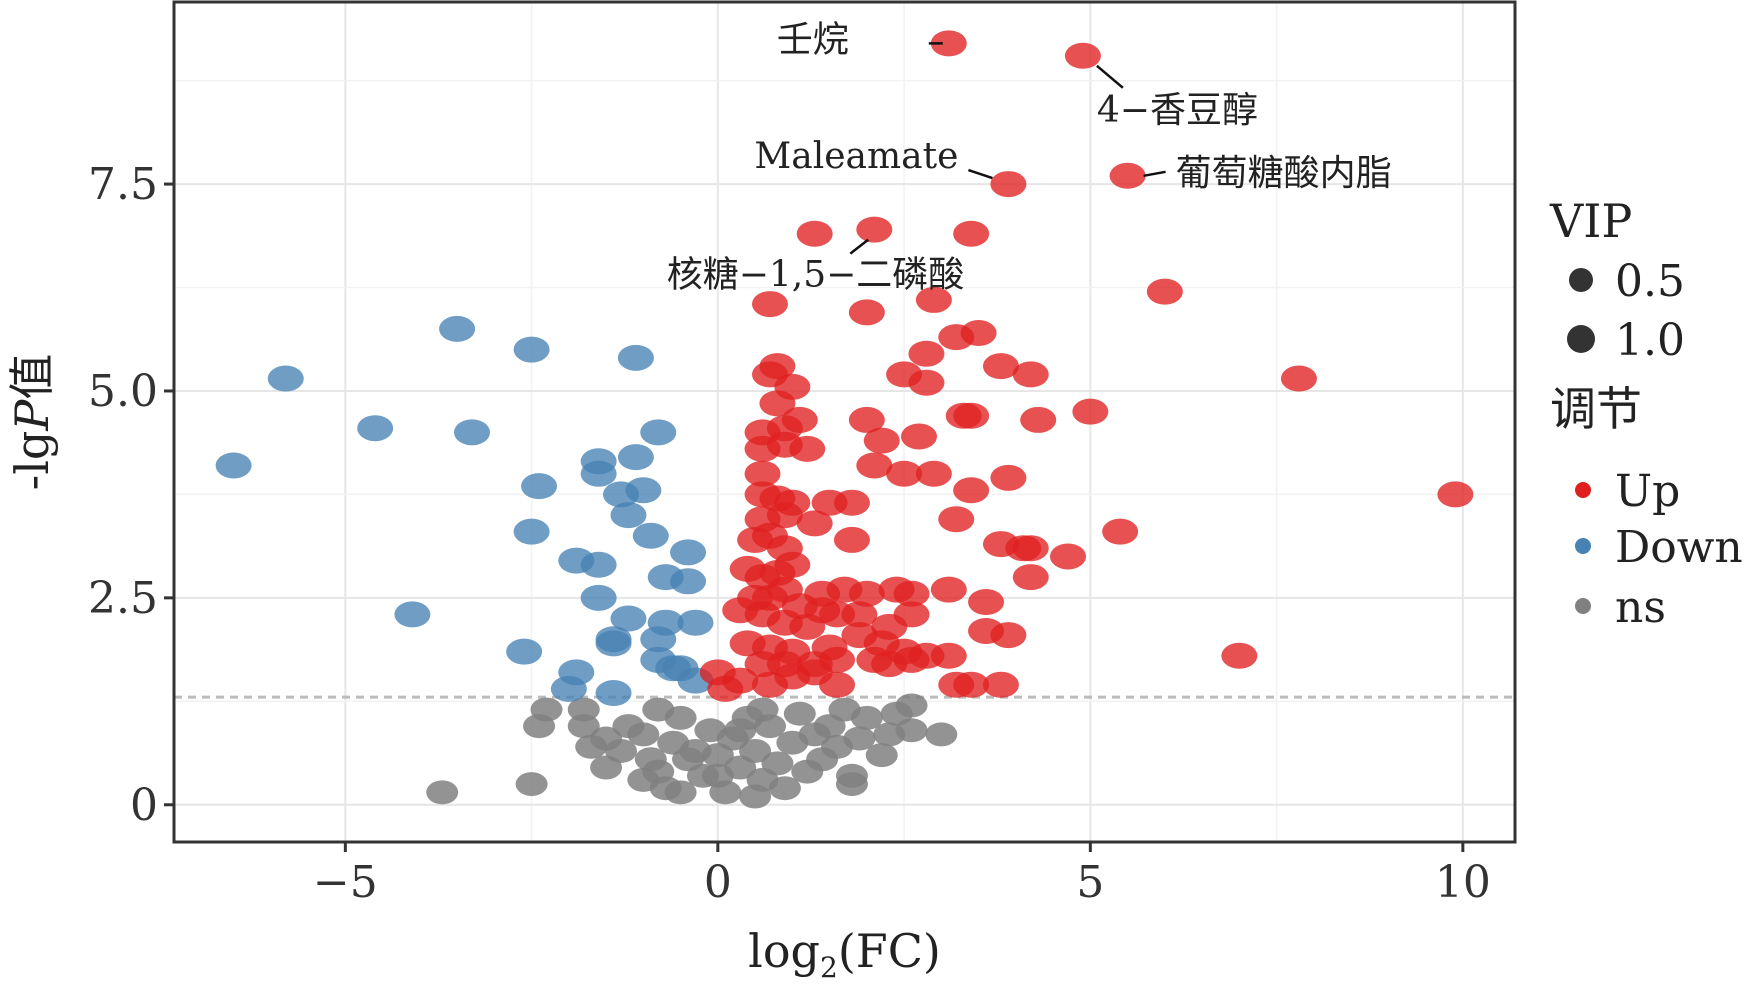 Image resolution: width=1758 pixels, height=988 pixels. Describe the element at coordinates (1679, 547) in the screenshot. I see `legend-label-down: Down` at that location.